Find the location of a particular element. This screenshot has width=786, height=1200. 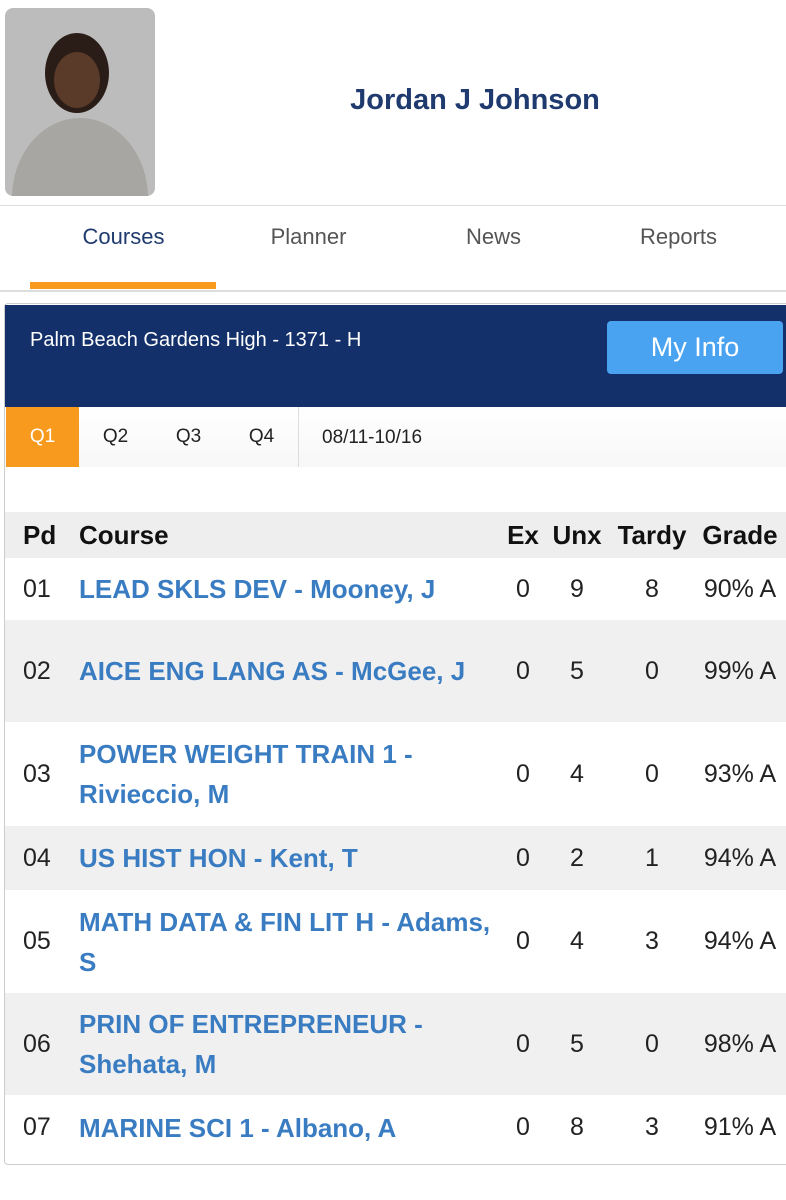

table-row: 04 US HIST HON - Kent, T 0 2 1 94% A is located at coordinates (395, 858).